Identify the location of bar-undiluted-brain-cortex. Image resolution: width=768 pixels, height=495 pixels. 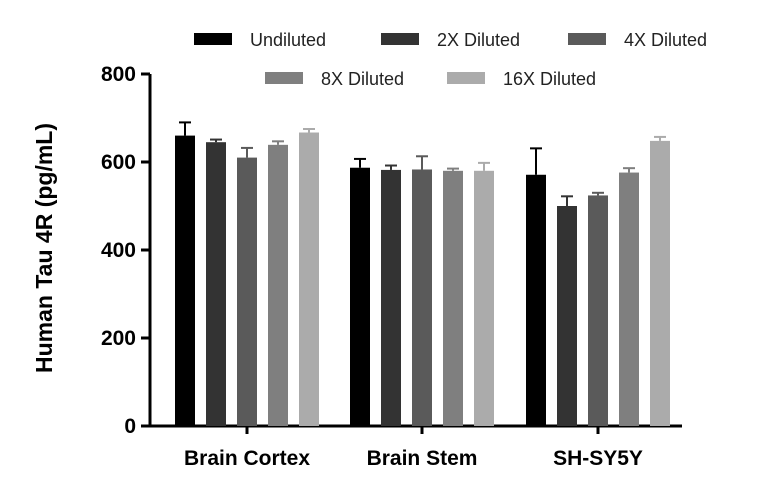
(185, 280).